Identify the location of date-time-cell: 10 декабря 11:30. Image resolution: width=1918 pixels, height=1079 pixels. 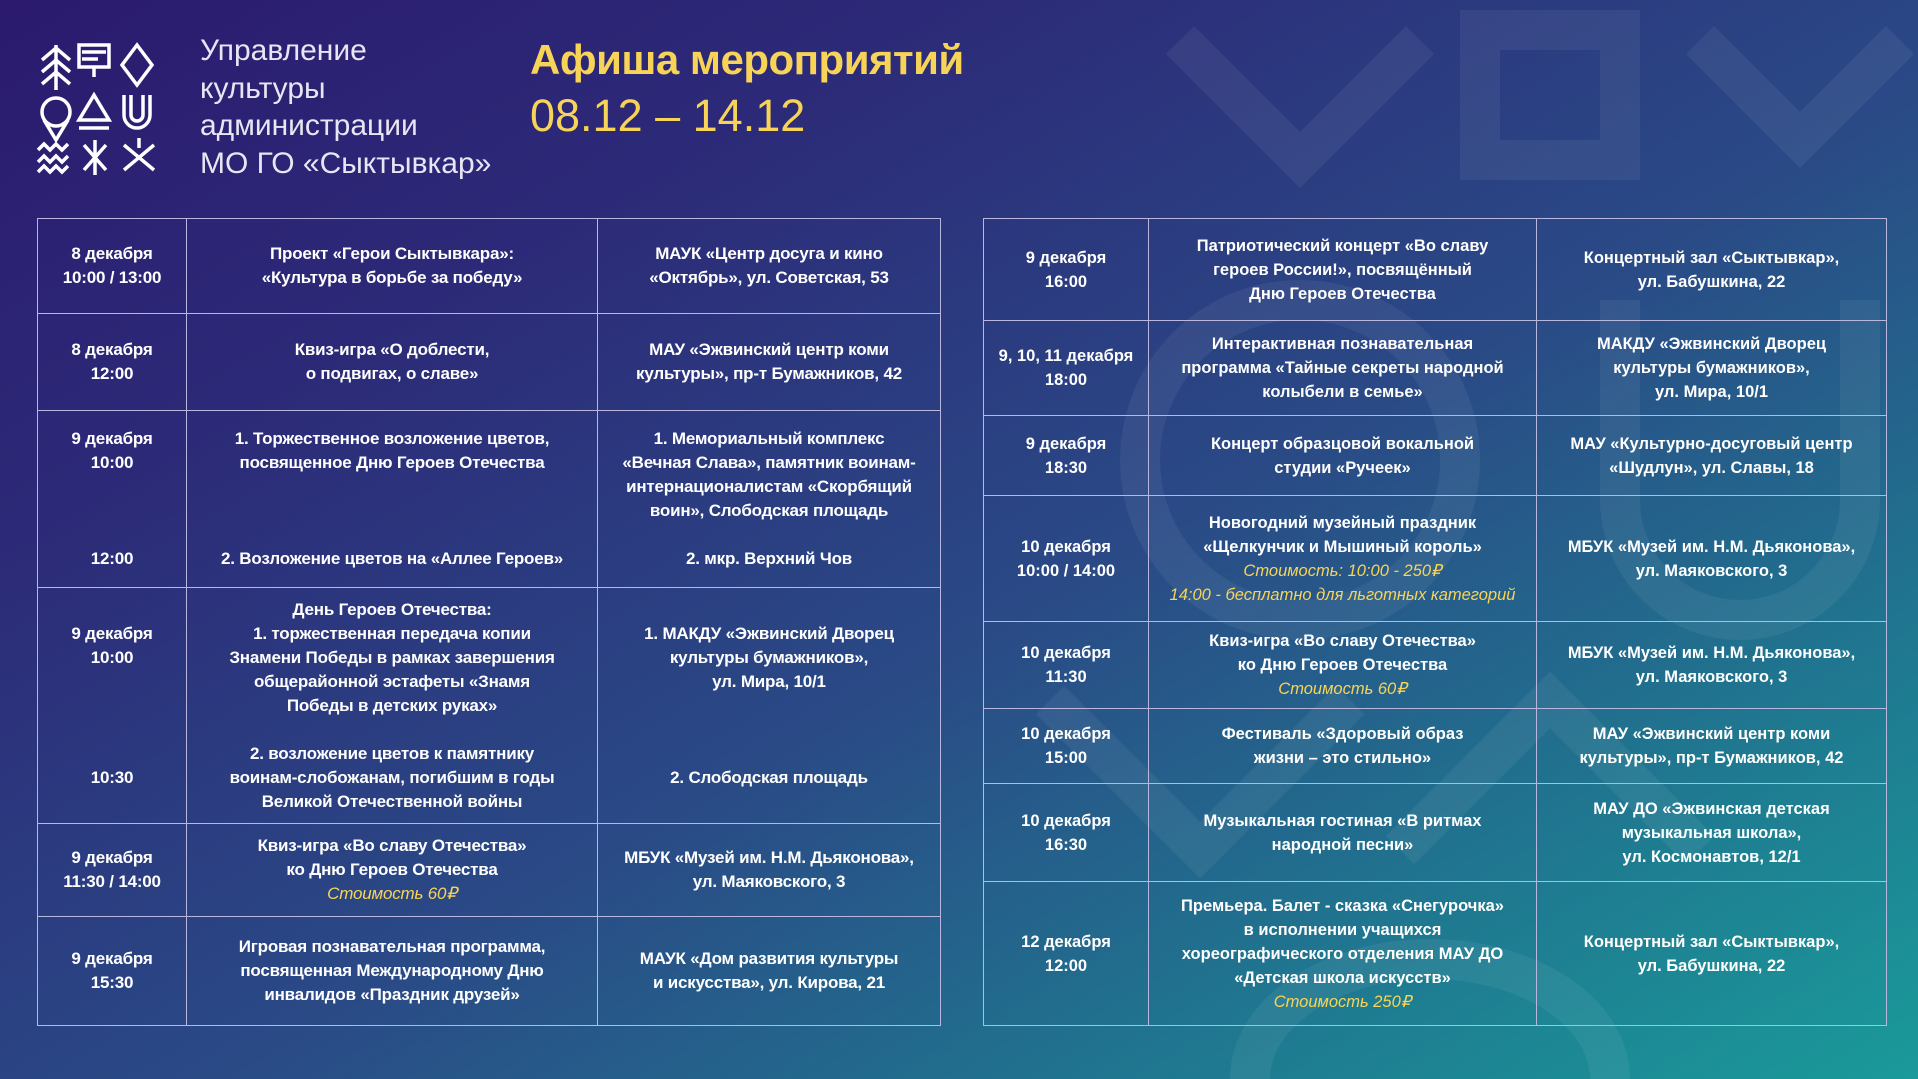
(1066, 665).